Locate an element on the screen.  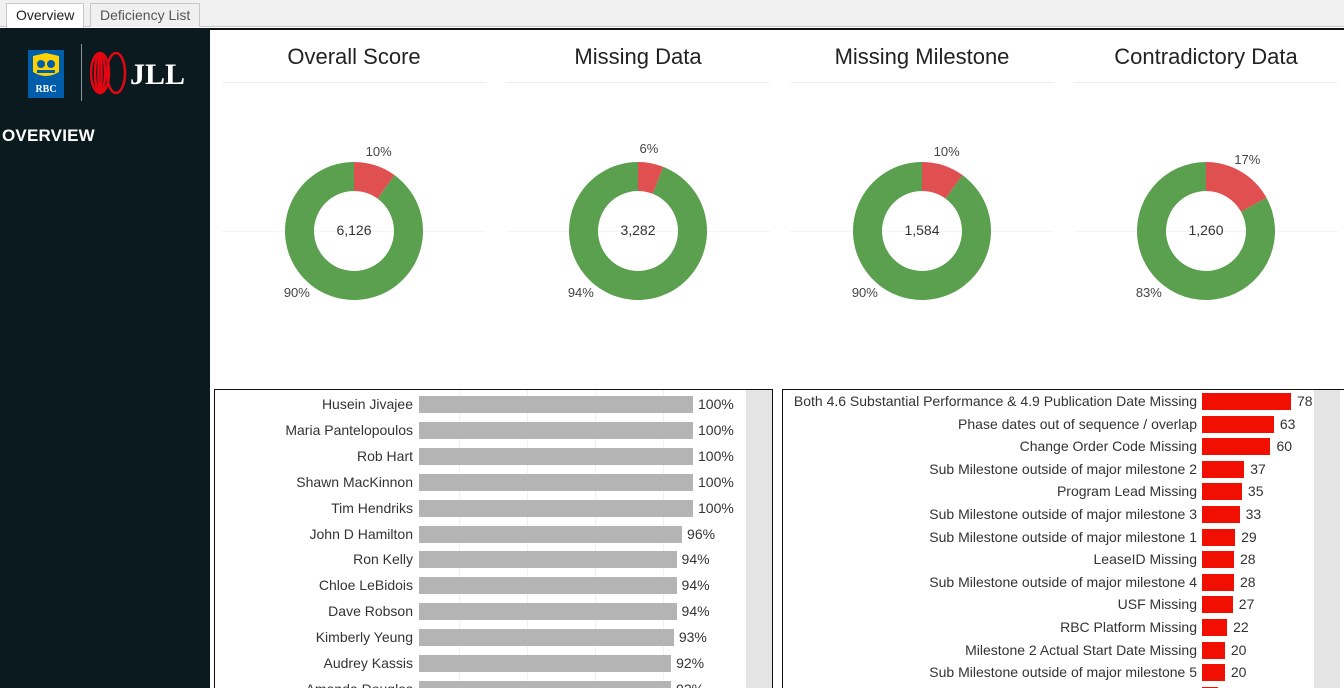
table-row: Tim Hendriks 100% is located at coordinates (493, 508).